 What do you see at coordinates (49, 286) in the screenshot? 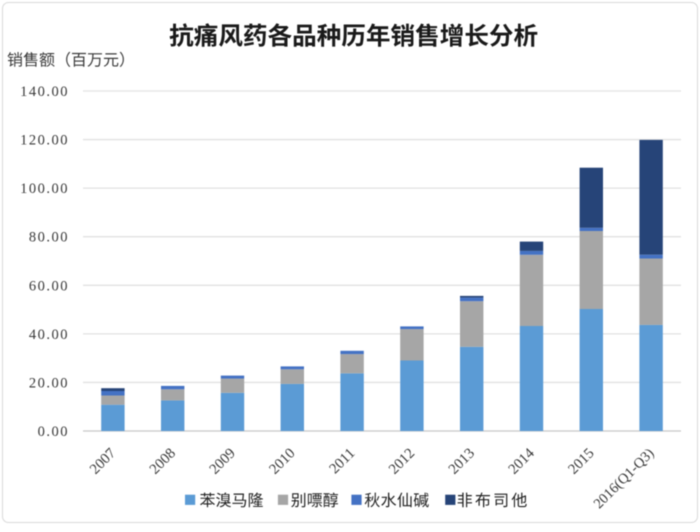
I see `svg-text: 60.00` at bounding box center [49, 286].